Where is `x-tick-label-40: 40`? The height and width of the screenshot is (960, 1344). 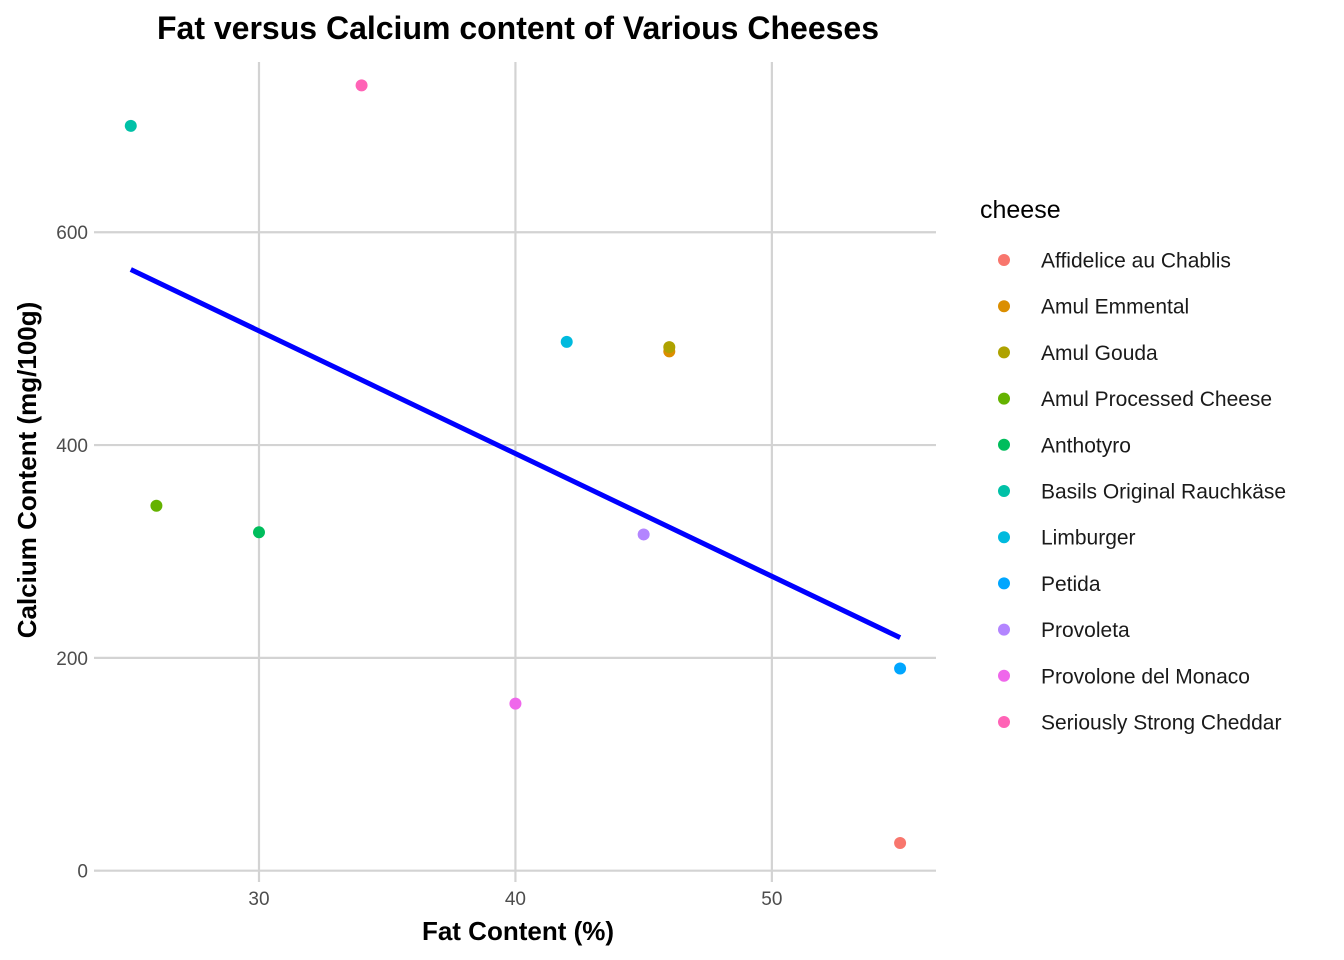
x-tick-label-40: 40 is located at coordinates (515, 899).